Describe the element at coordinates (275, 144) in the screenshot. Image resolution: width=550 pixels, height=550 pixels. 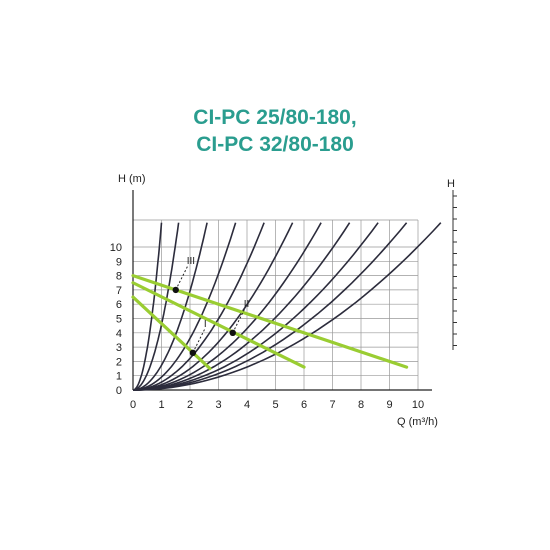
I see `chart-title-line-2: CI-PC 32/80-180` at that location.